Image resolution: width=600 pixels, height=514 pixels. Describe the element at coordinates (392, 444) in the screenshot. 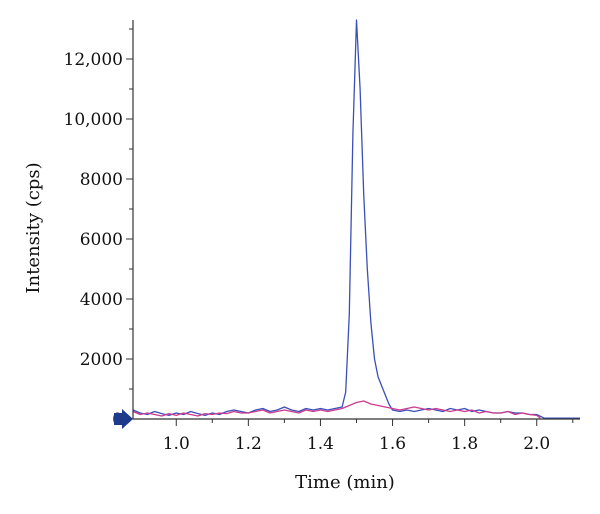

I see `x-tick-label: 1.6` at that location.